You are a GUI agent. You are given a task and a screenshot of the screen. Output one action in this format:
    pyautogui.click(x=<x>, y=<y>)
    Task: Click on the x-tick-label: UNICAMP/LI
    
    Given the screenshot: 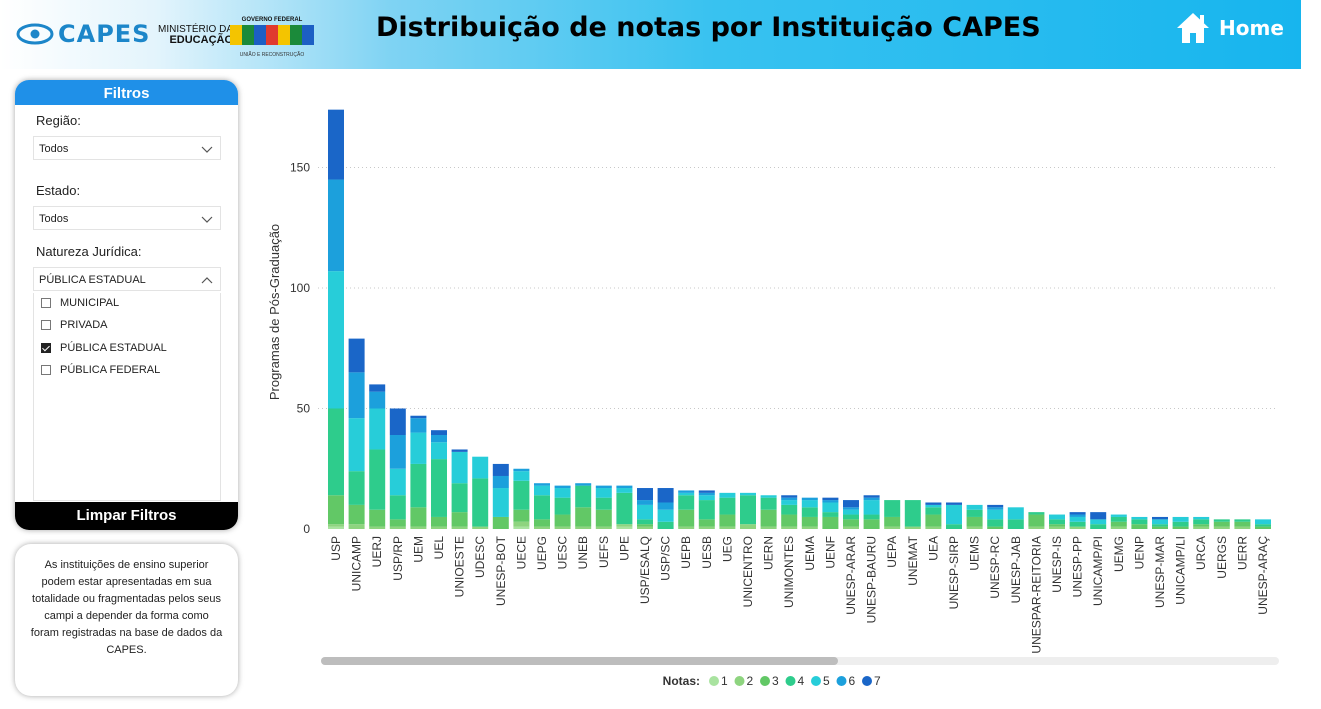 What is the action you would take?
    pyautogui.click(x=1181, y=570)
    